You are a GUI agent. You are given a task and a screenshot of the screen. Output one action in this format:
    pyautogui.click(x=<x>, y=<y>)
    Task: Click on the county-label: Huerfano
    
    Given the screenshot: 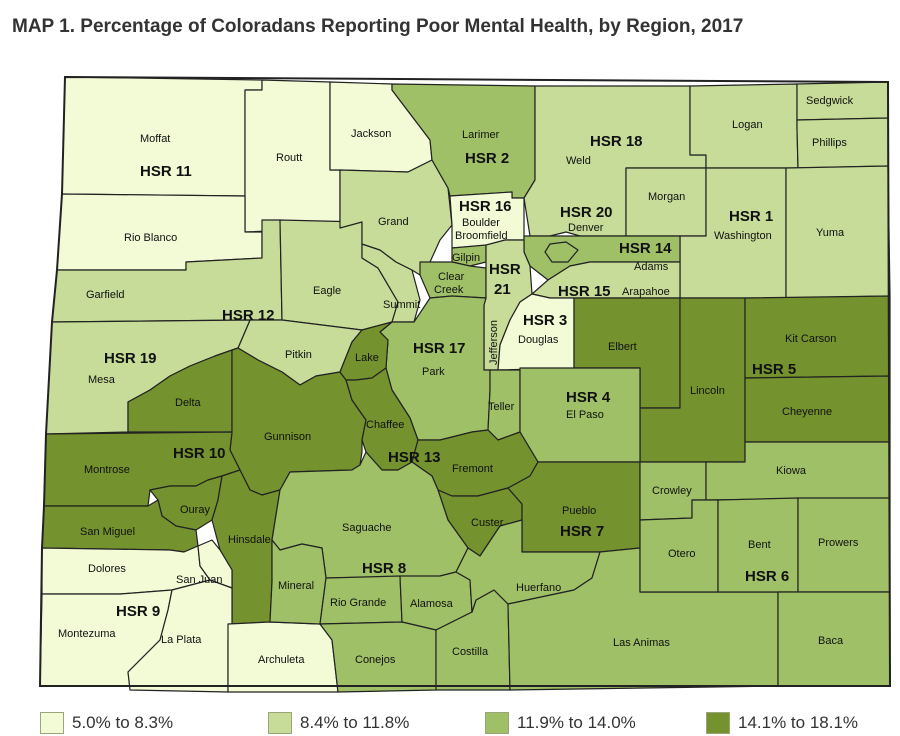 What is the action you would take?
    pyautogui.click(x=538, y=588)
    